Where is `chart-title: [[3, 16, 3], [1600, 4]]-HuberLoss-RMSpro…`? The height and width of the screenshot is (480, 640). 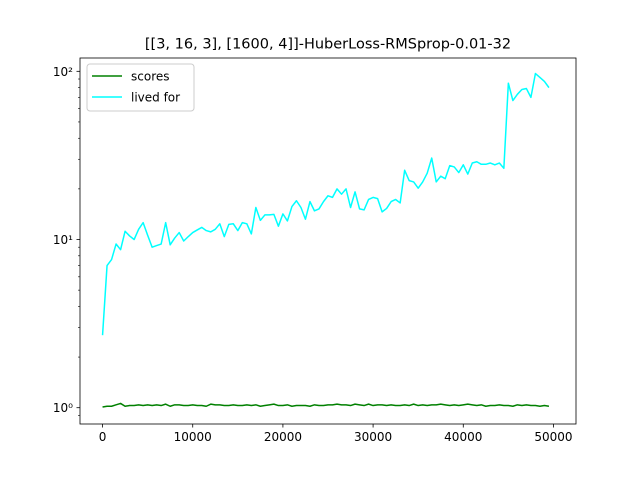
chart-title: [[3, 16, 3], [1600, 4]]-HuberLoss-RMSpro… is located at coordinates (328, 45).